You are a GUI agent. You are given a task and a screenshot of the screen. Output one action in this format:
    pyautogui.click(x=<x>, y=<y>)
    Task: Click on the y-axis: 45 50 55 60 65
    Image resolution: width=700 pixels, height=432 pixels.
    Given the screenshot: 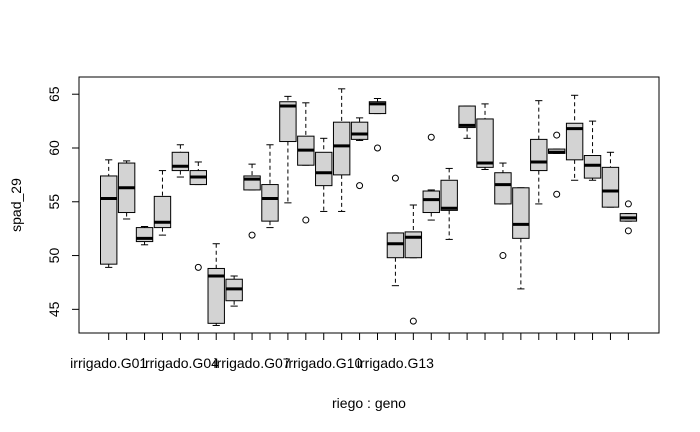 What is the action you would take?
    pyautogui.click(x=63, y=201)
    